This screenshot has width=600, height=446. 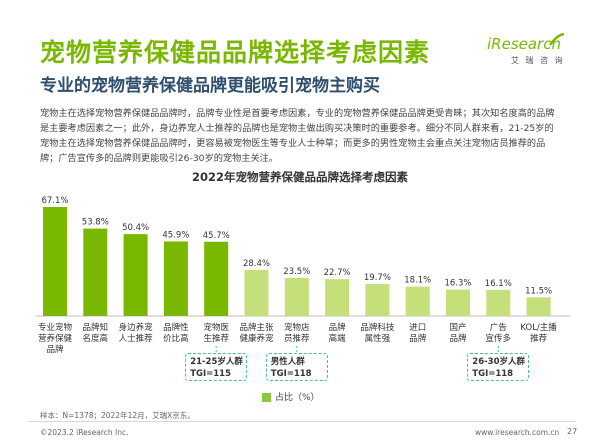 What do you see at coordinates (377, 278) in the screenshot?
I see `data-label: 19.7%` at bounding box center [377, 278].